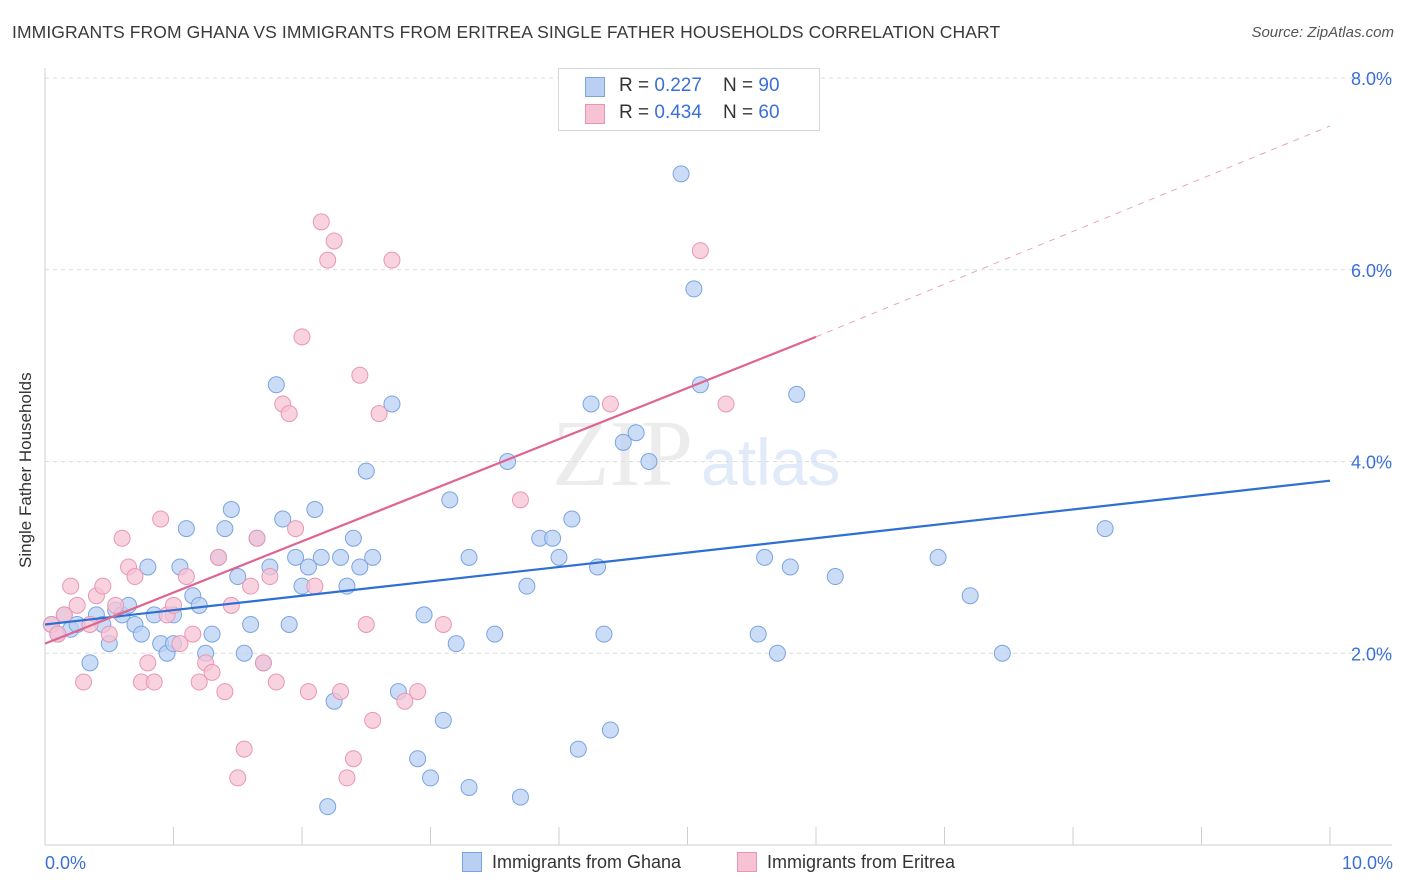  Describe the element at coordinates (769, 112) in the screenshot. I see `legend-n-value-eritrea: 60` at that location.